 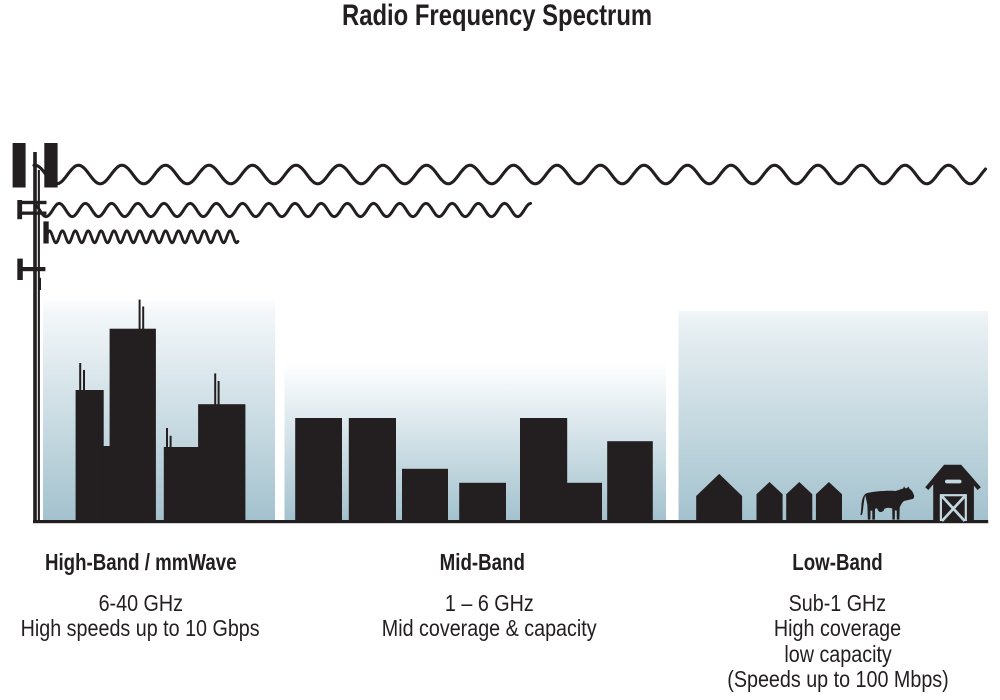 I want to click on page-title-text: Radio Frequency Spectrum, so click(x=496, y=16).